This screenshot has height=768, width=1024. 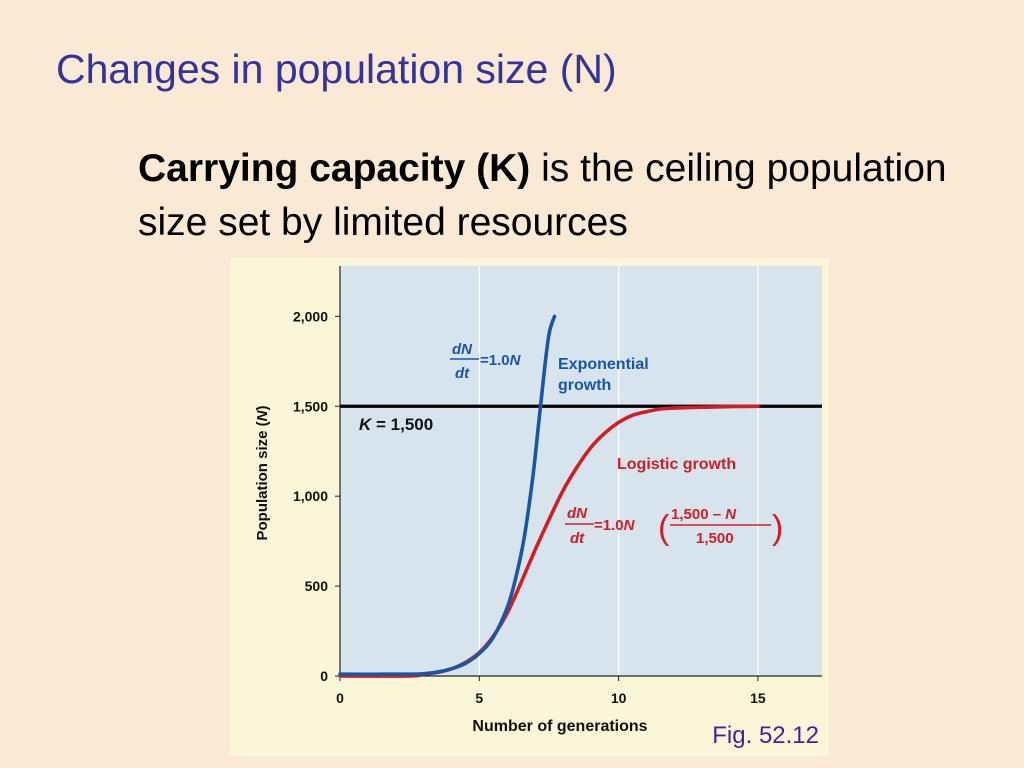 I want to click on y-axis-label-prefix: Population size (, so click(x=262, y=480).